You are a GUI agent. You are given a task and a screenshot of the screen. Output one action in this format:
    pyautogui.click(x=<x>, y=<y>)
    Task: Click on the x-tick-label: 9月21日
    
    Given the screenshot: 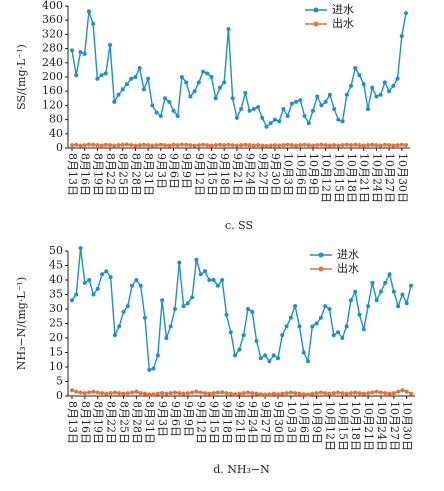 What is the action you would take?
    pyautogui.click(x=237, y=174)
    